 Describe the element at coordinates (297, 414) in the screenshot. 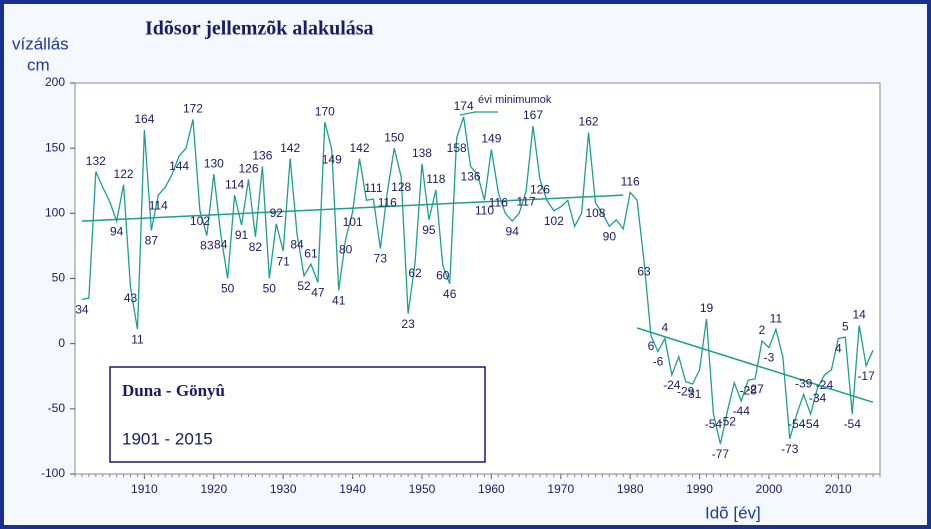

I see `legend-box` at that location.